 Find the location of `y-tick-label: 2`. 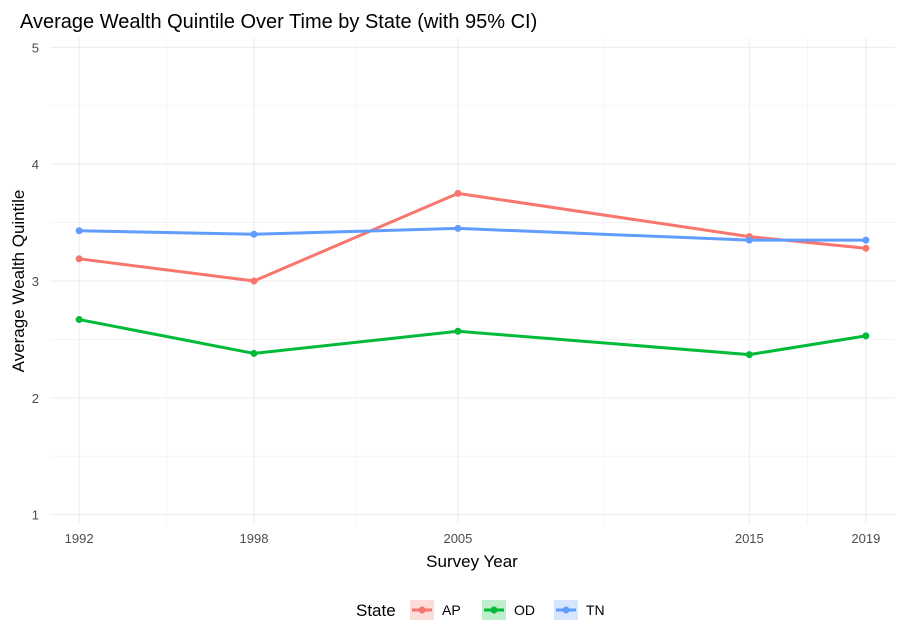

y-tick-label: 2 is located at coordinates (35, 398).